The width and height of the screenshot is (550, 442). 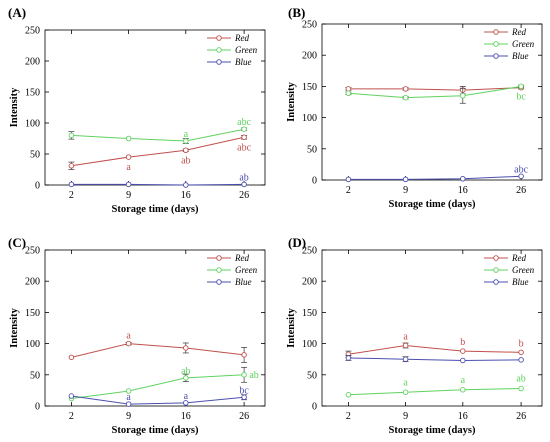 What do you see at coordinates (244, 390) in the screenshot?
I see `significance-label: bc` at bounding box center [244, 390].